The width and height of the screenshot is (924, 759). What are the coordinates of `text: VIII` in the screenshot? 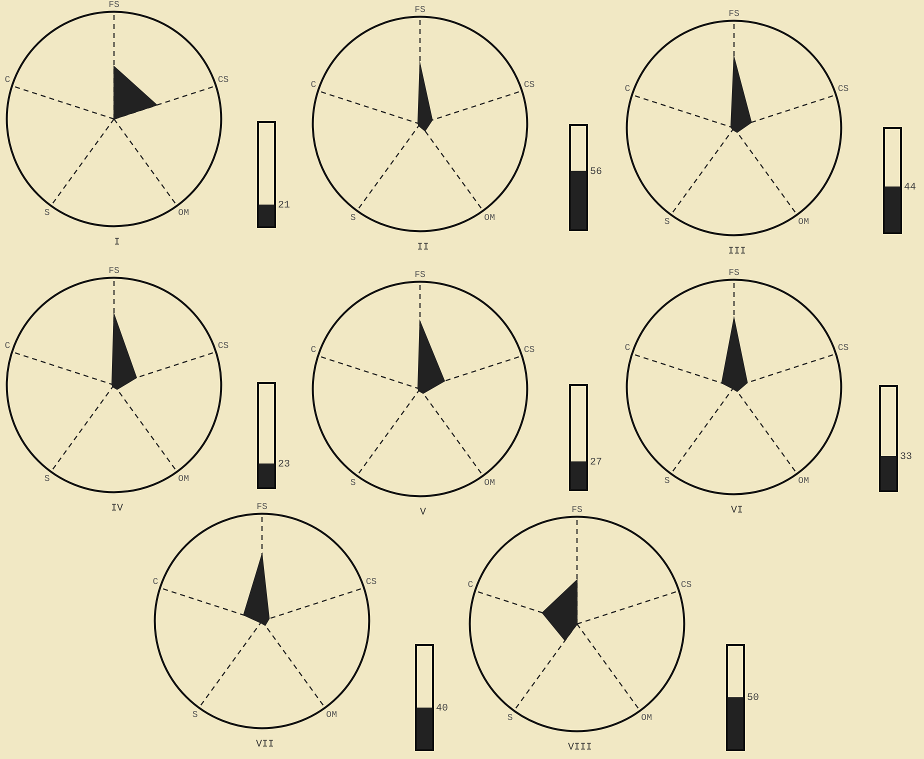 It's located at (580, 748).